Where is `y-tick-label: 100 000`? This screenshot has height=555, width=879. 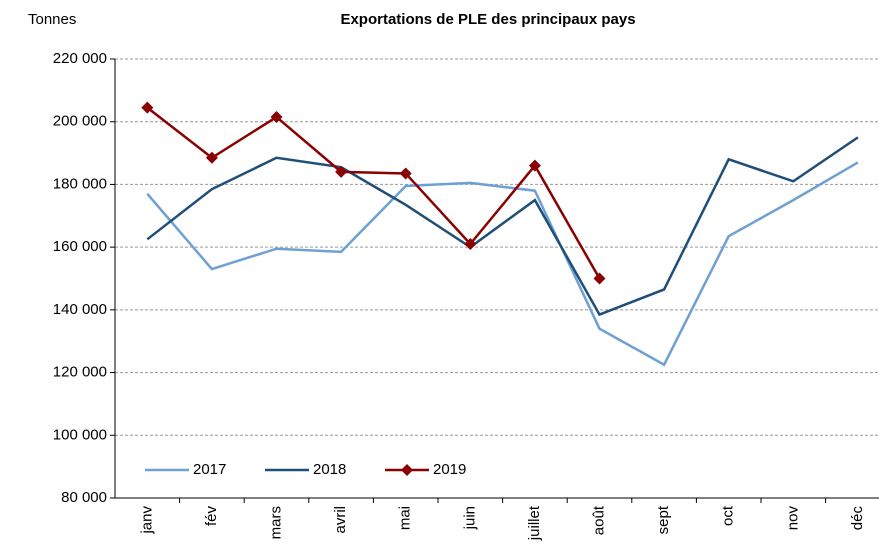
y-tick-label: 100 000 is located at coordinates (80, 434).